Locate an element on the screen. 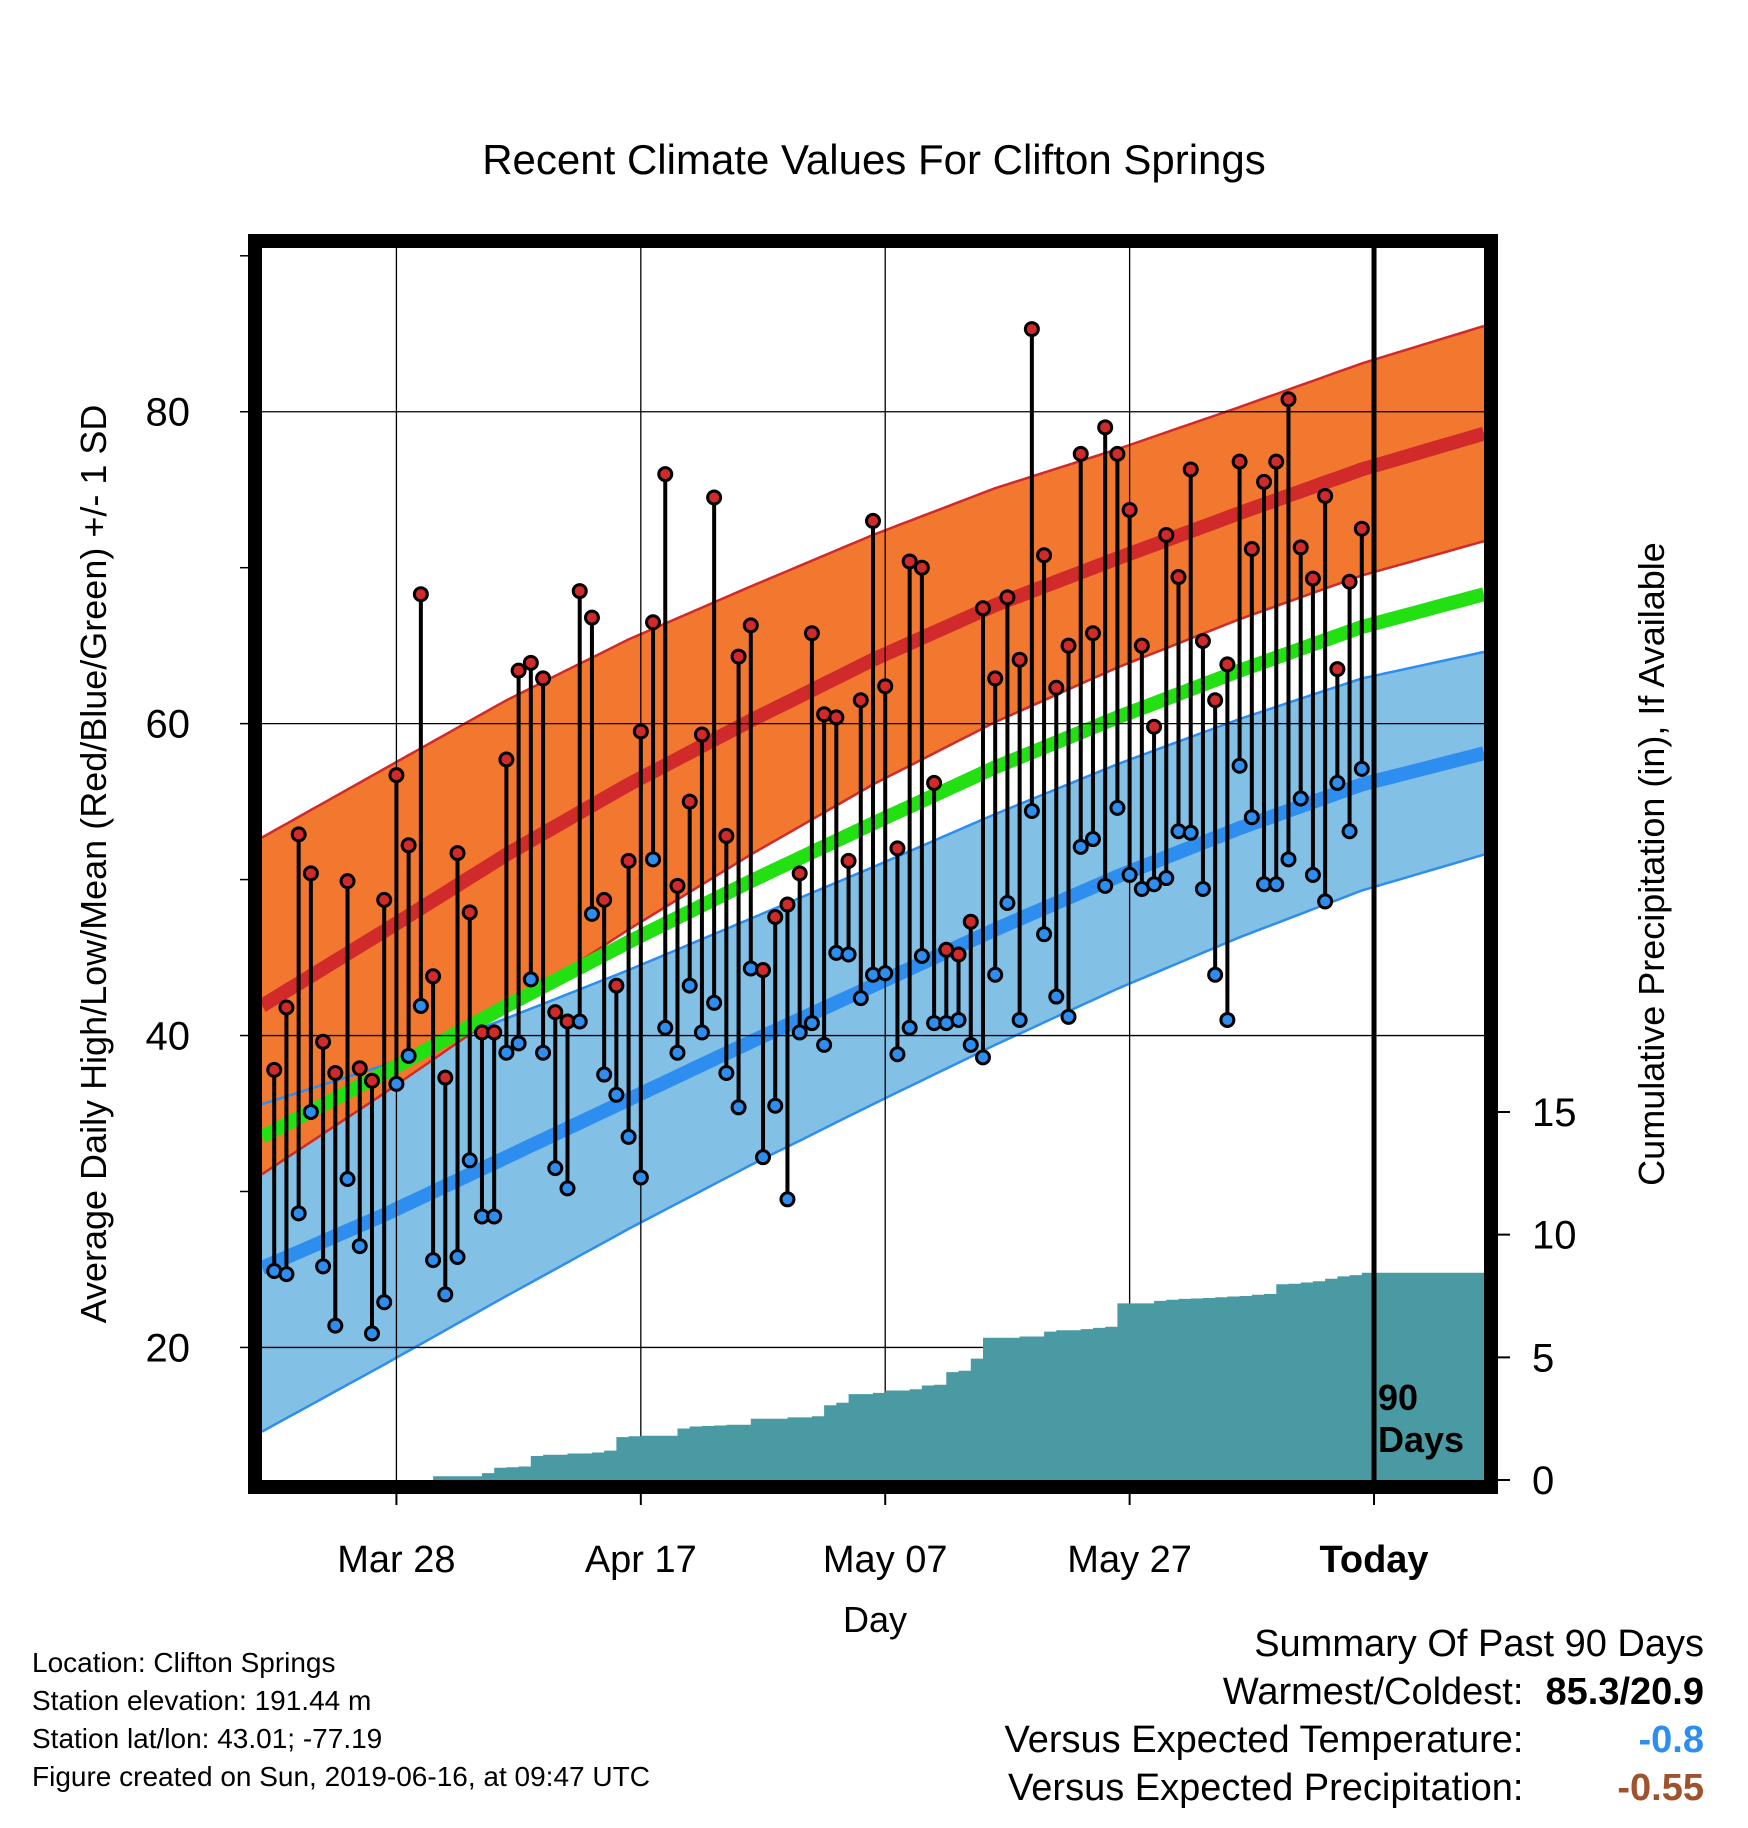 This screenshot has width=1748, height=1828. precip-departure-label: Versus Expected Precipitation: is located at coordinates (1266, 1788).